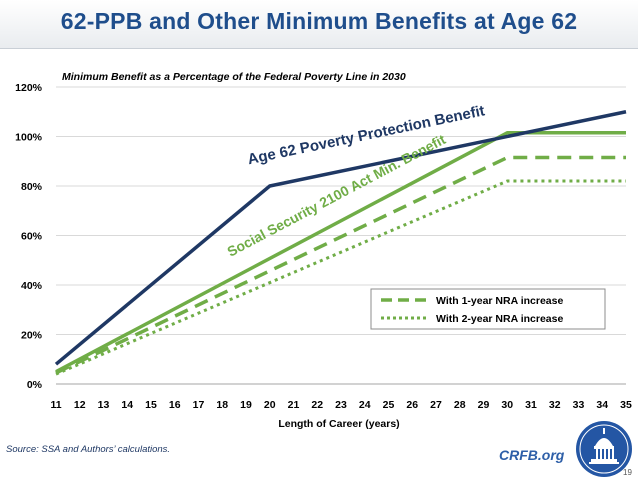 The height and width of the screenshot is (480, 638). What do you see at coordinates (436, 405) in the screenshot?
I see `x-tick-label: 27` at bounding box center [436, 405].